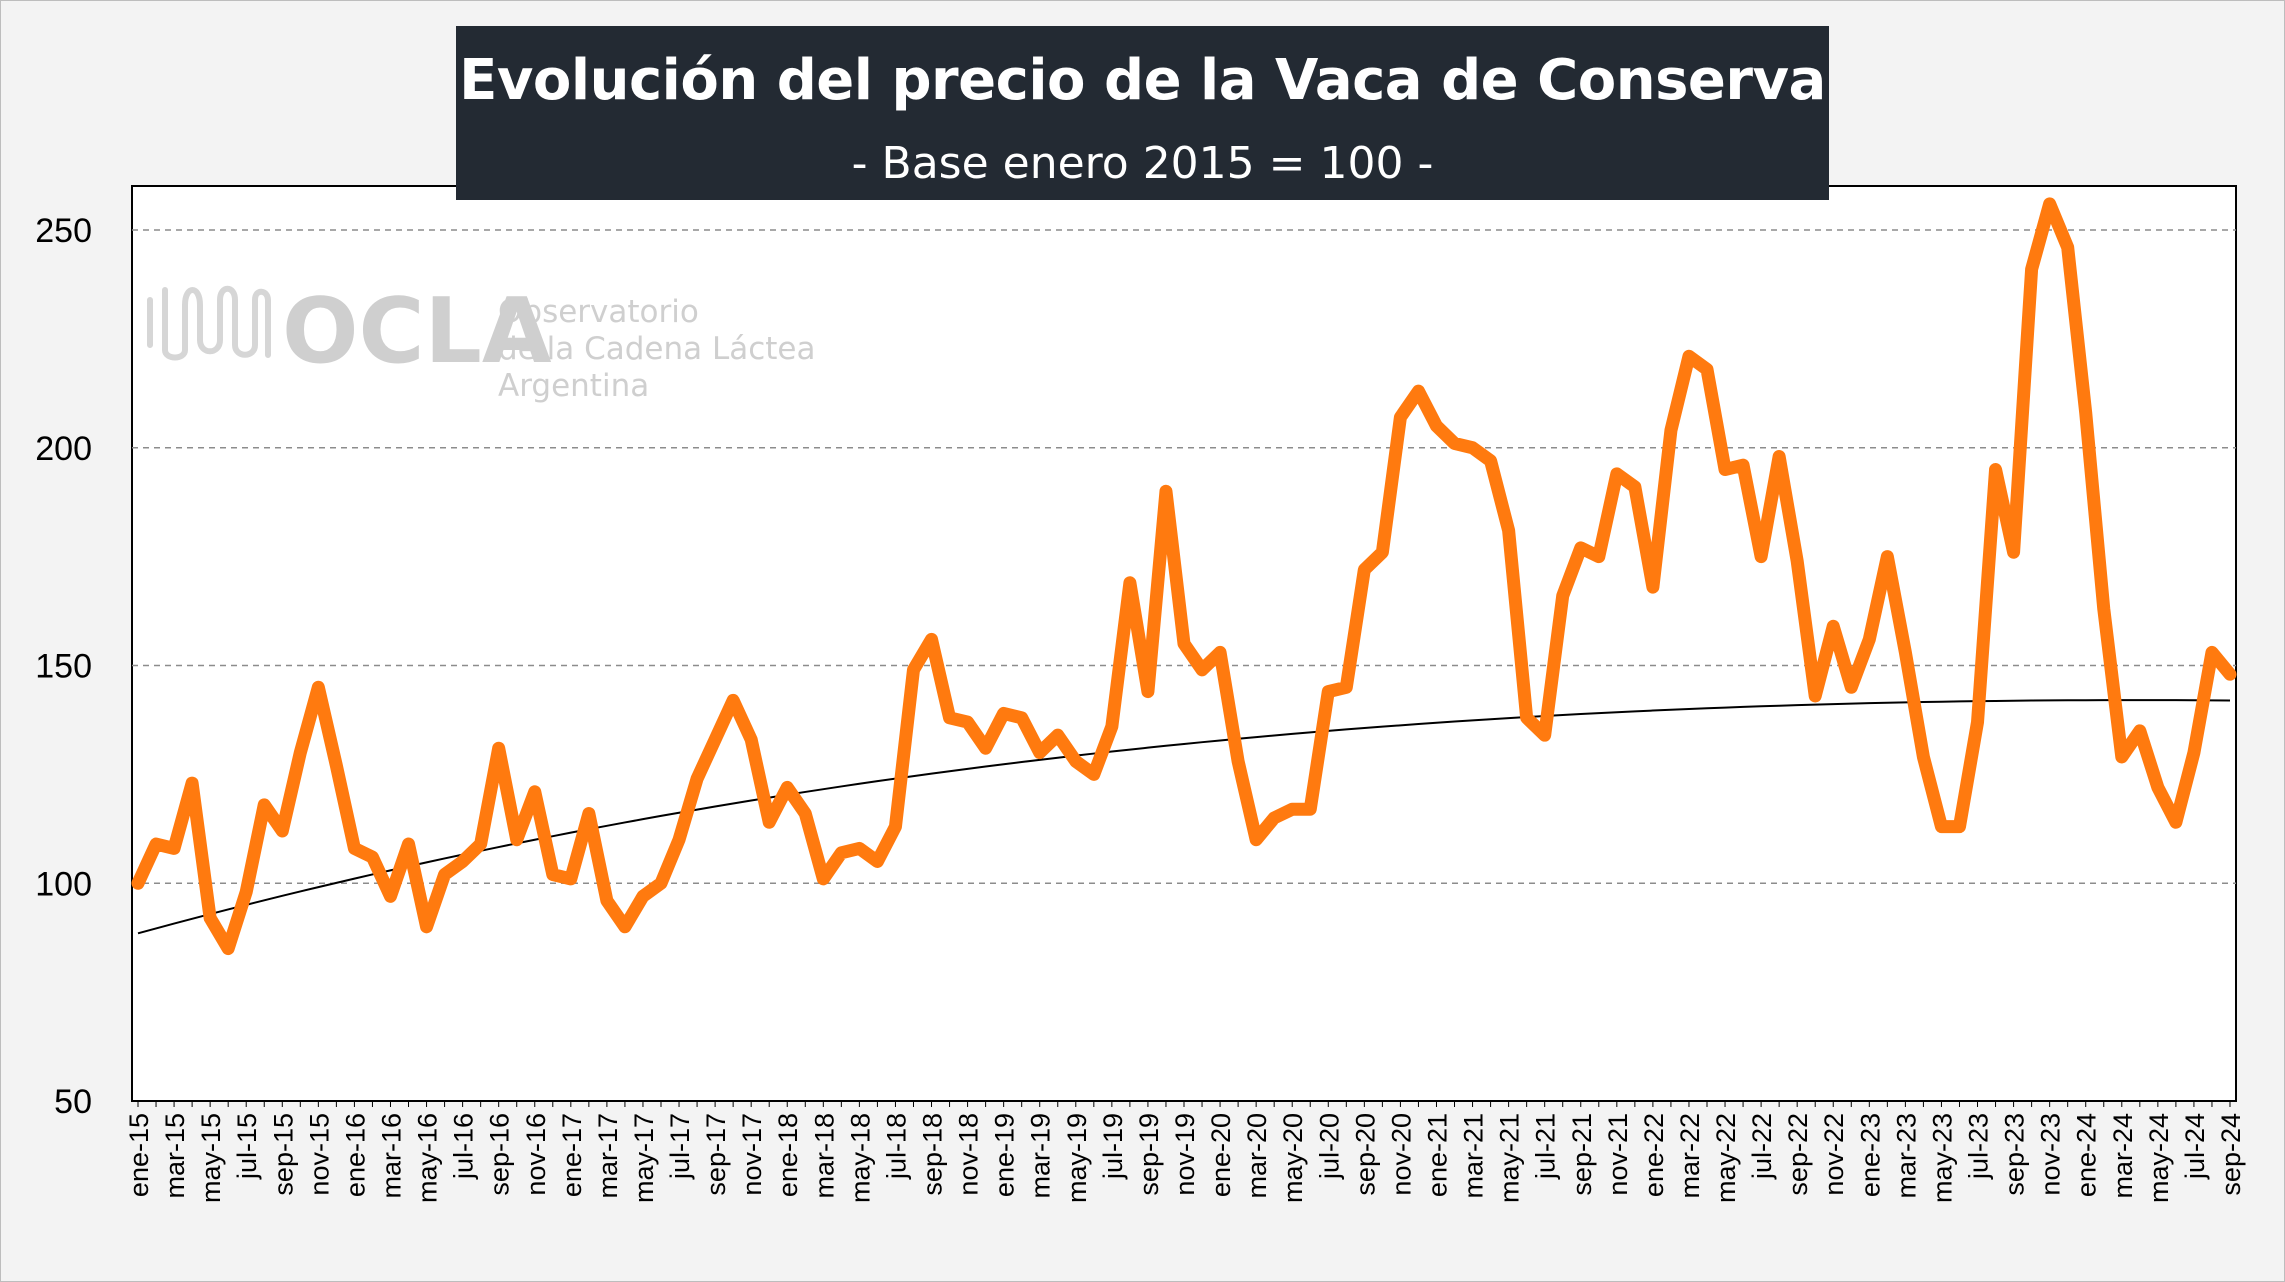 The height and width of the screenshot is (1282, 2285). What do you see at coordinates (2051, 1154) in the screenshot?
I see `x-tick-label: nov-23` at bounding box center [2051, 1154].